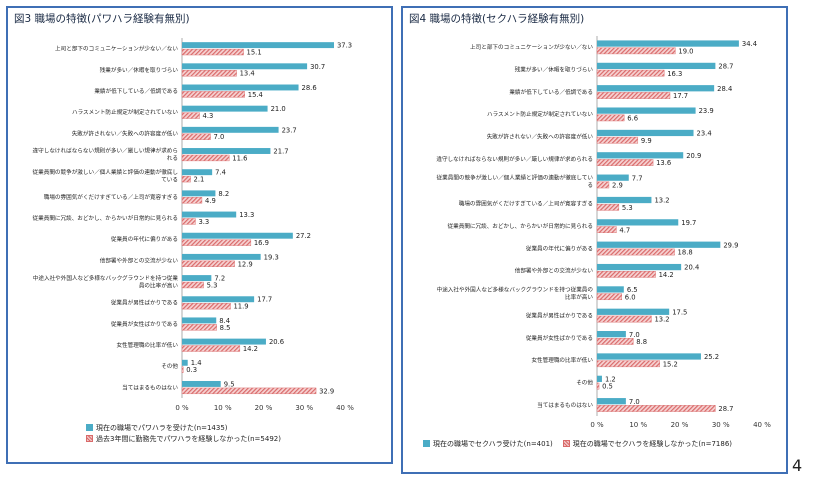 Image resolution: width=818 pixels, height=479 pixels. What do you see at coordinates (182, 408) in the screenshot?
I see `x-tick-label: 0 %` at bounding box center [182, 408].